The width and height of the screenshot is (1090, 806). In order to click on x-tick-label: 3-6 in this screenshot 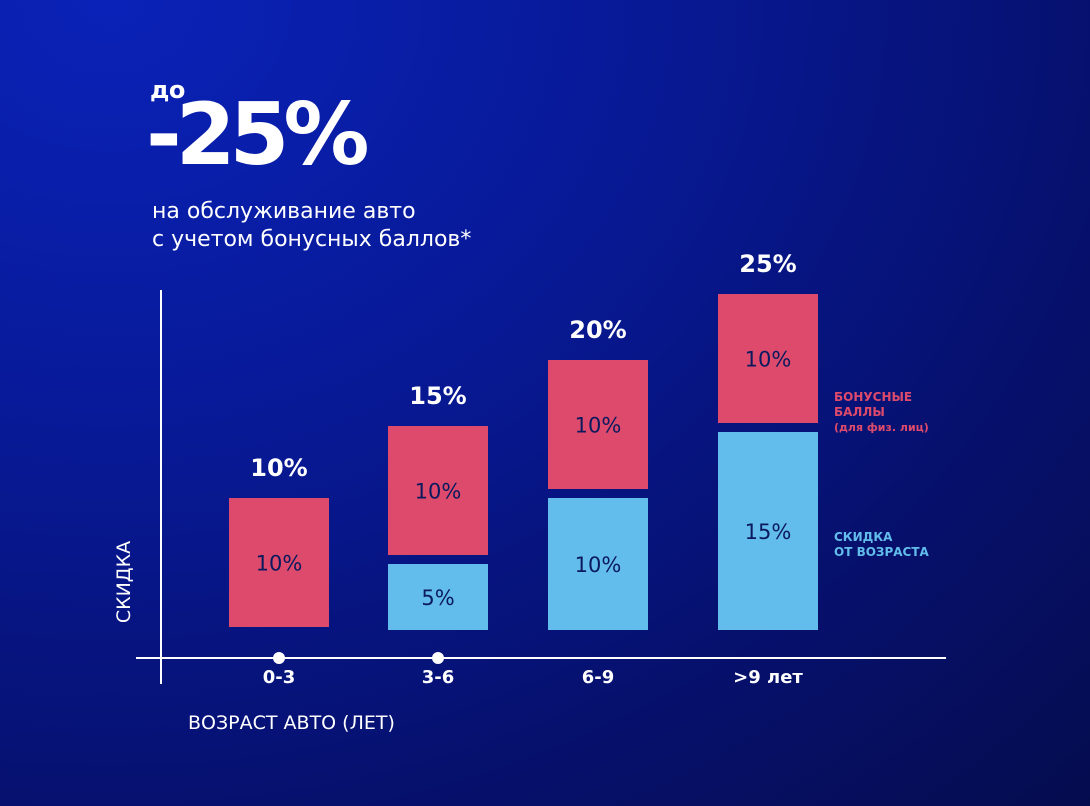, I will do `click(438, 677)`.